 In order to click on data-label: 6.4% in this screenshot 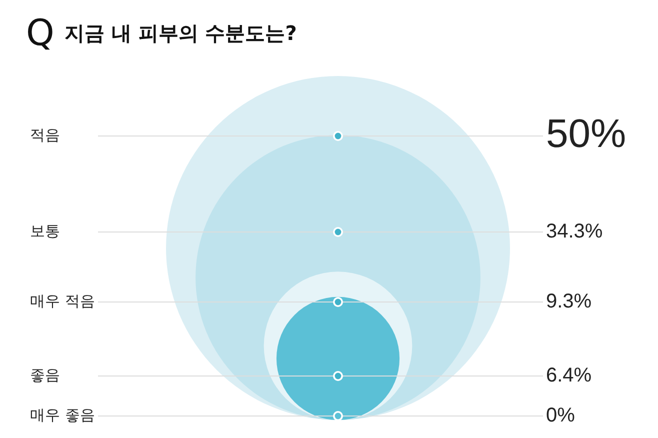, I will do `click(569, 375)`.